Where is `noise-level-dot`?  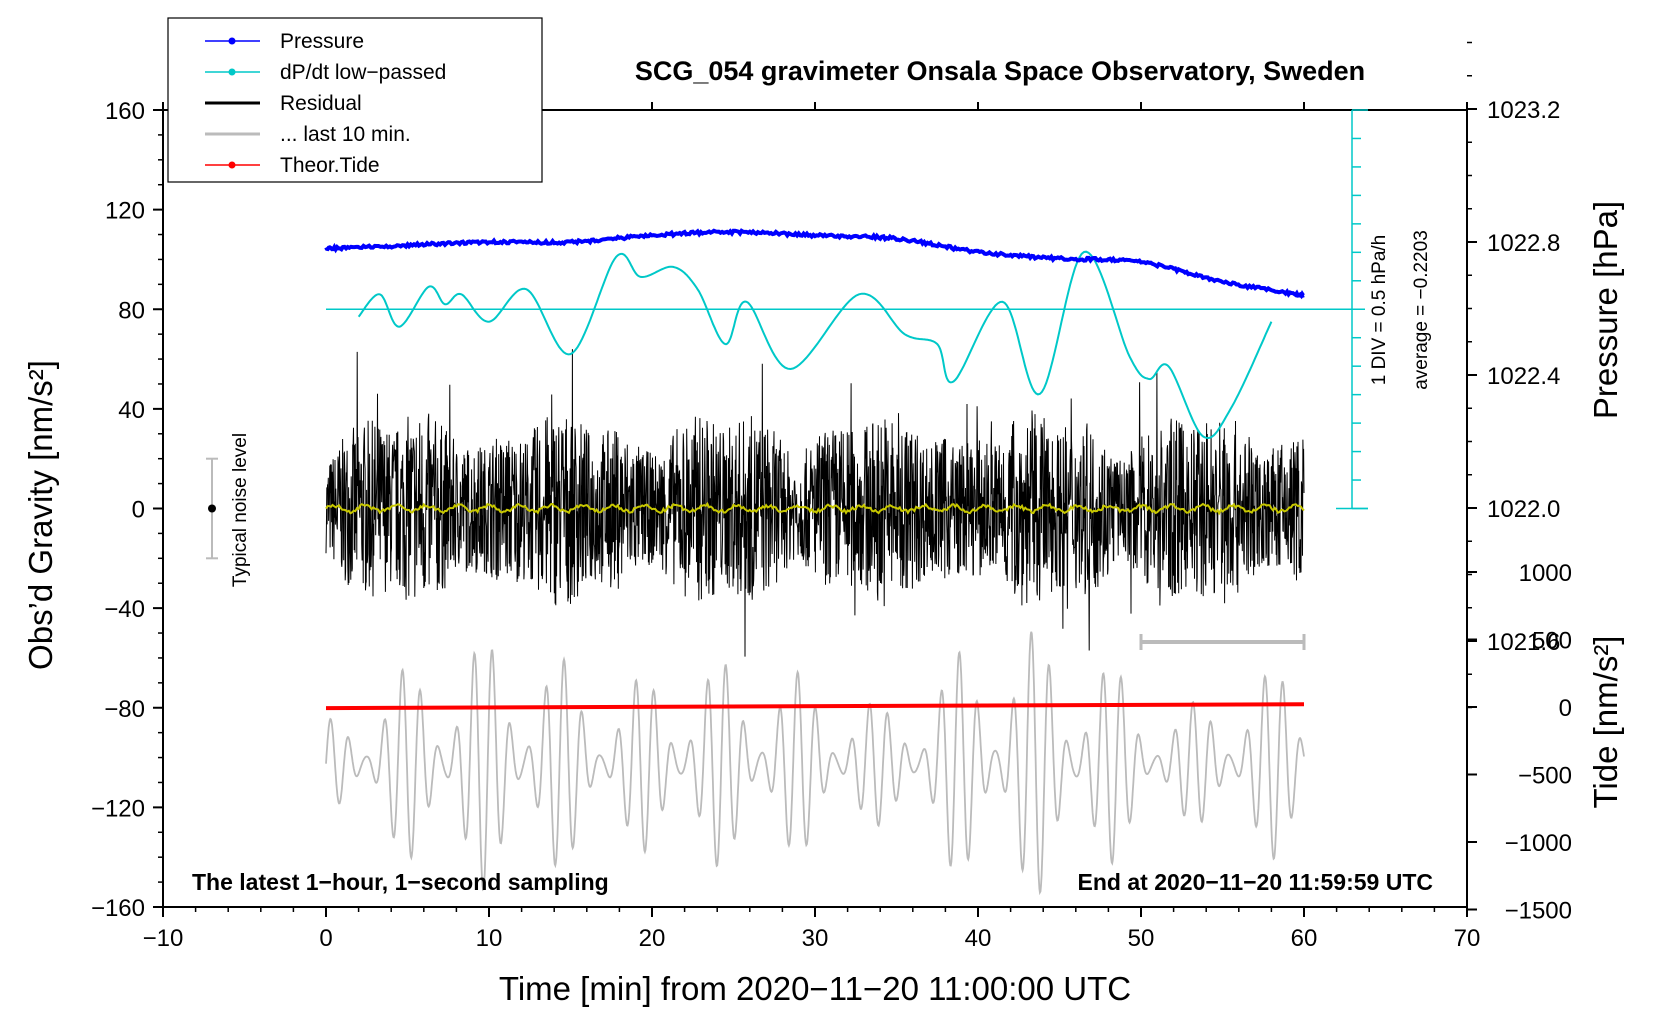
noise-level-dot is located at coordinates (212, 508).